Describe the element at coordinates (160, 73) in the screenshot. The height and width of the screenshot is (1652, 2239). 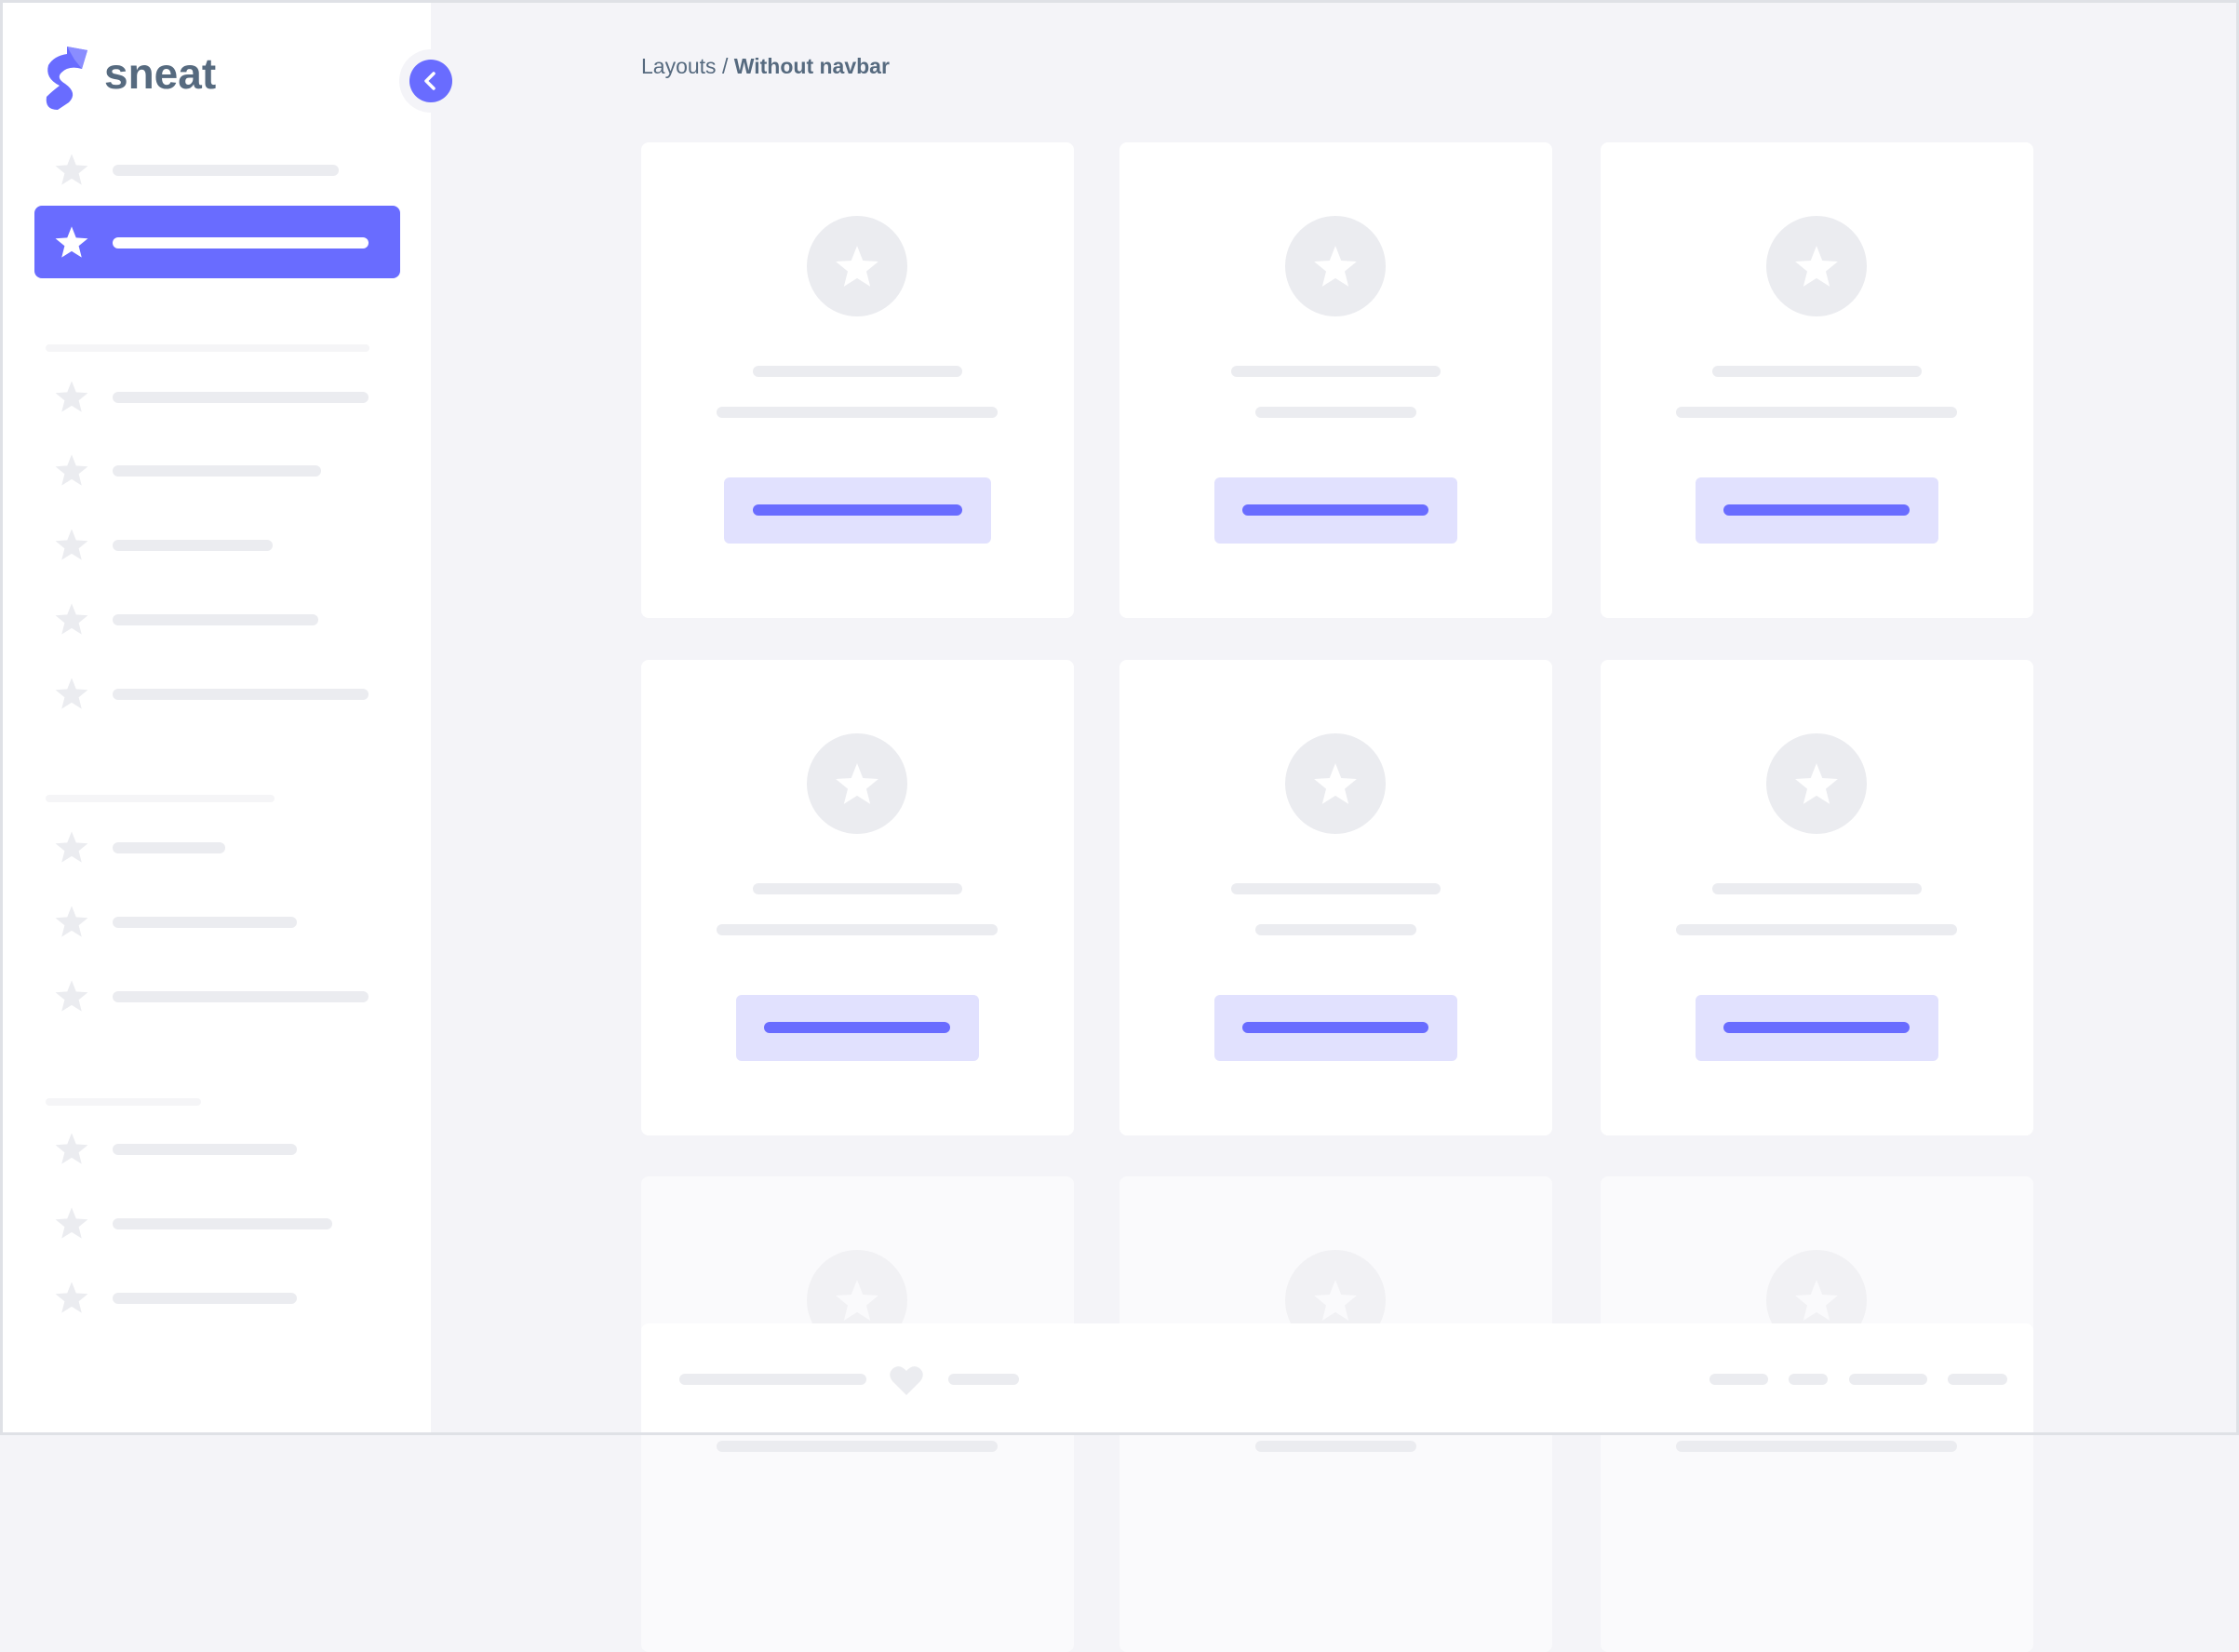
I see `brand-name: sneat` at that location.